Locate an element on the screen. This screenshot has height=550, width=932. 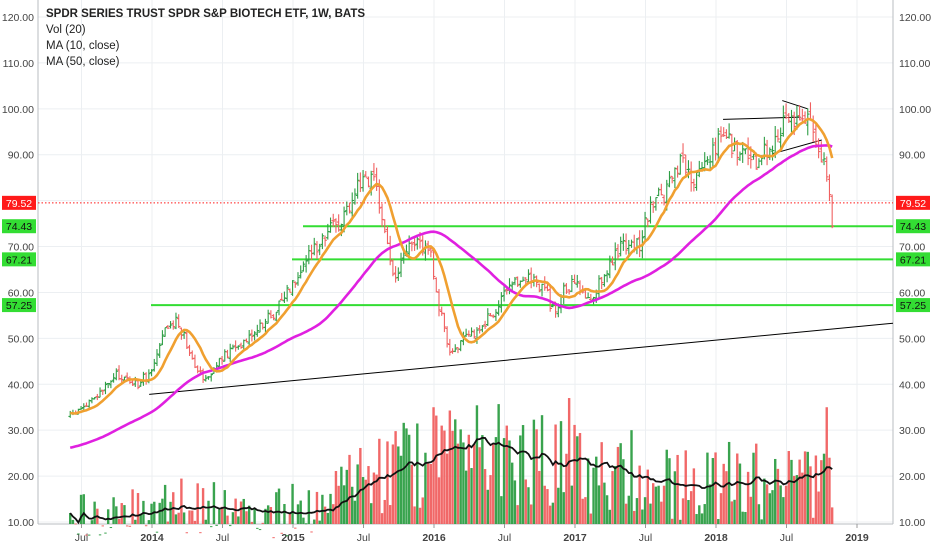
legend-volume: Vol (20) is located at coordinates (66, 30).